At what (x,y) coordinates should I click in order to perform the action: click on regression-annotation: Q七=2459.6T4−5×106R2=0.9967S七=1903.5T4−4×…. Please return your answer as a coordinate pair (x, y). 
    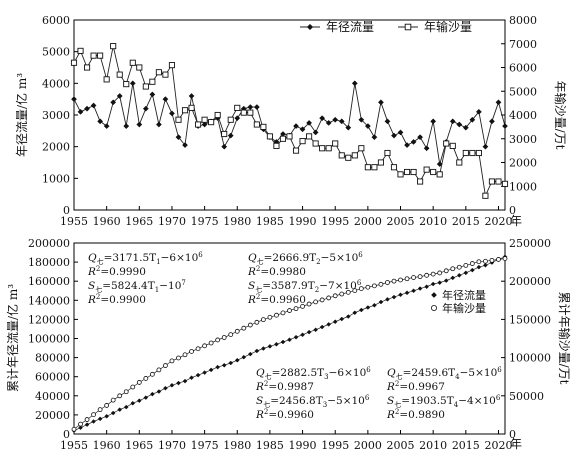
    Looking at the image, I should click on (444, 393).